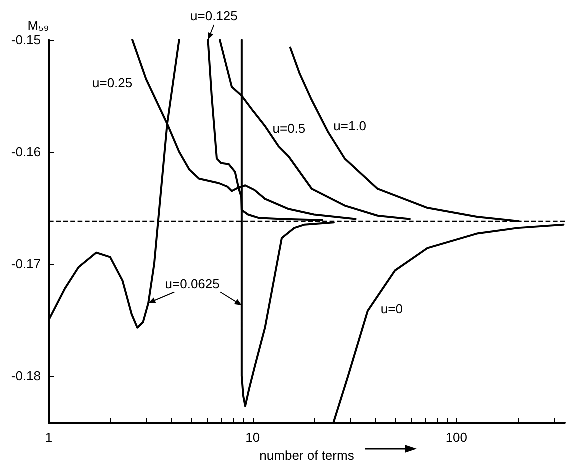  I want to click on x-tick-label: 10, so click(253, 438).